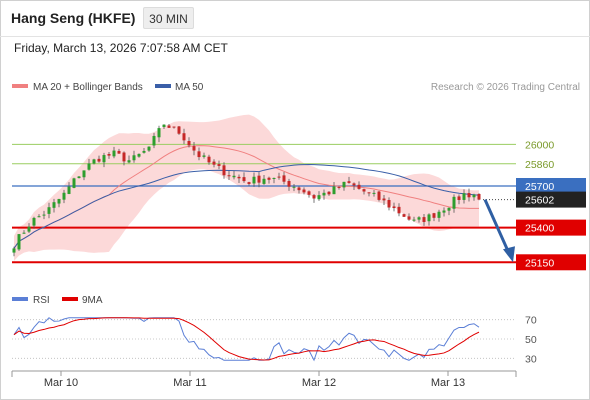  Describe the element at coordinates (20, 86) in the screenshot. I see `ma20-legend-swatch` at that location.